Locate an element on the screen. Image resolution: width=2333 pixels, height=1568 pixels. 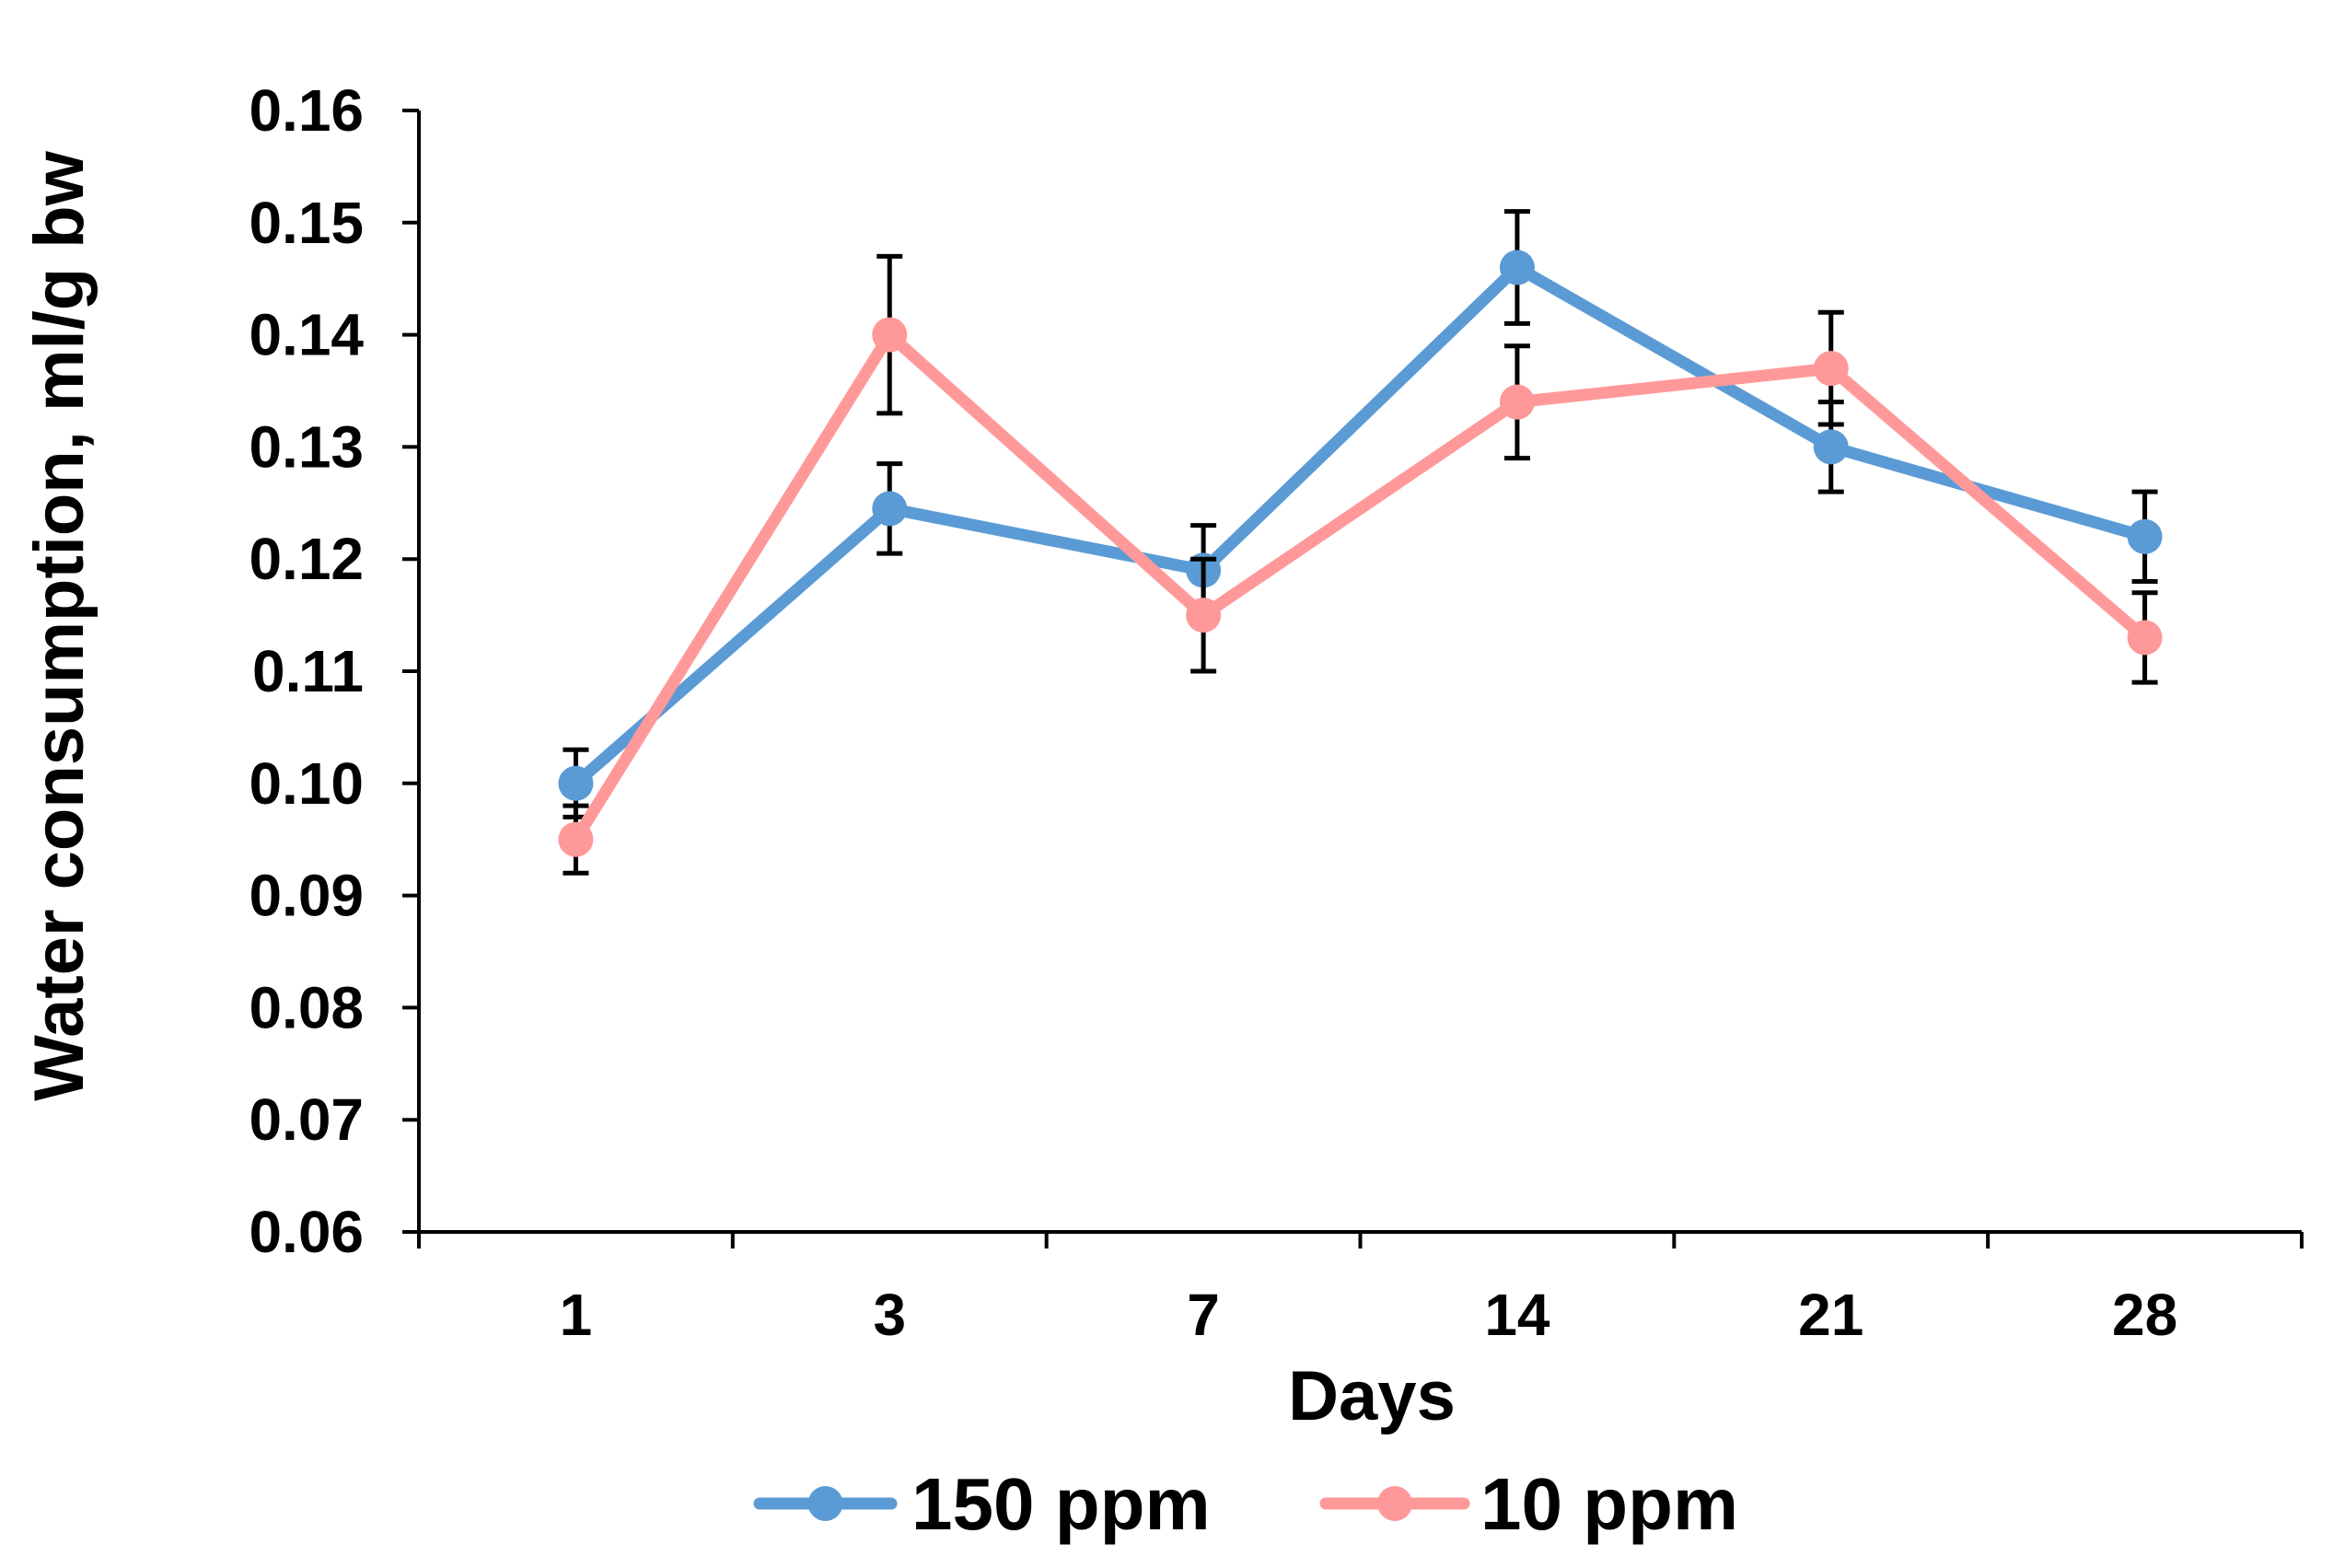
x-tick-label: 28 is located at coordinates (2144, 1315).